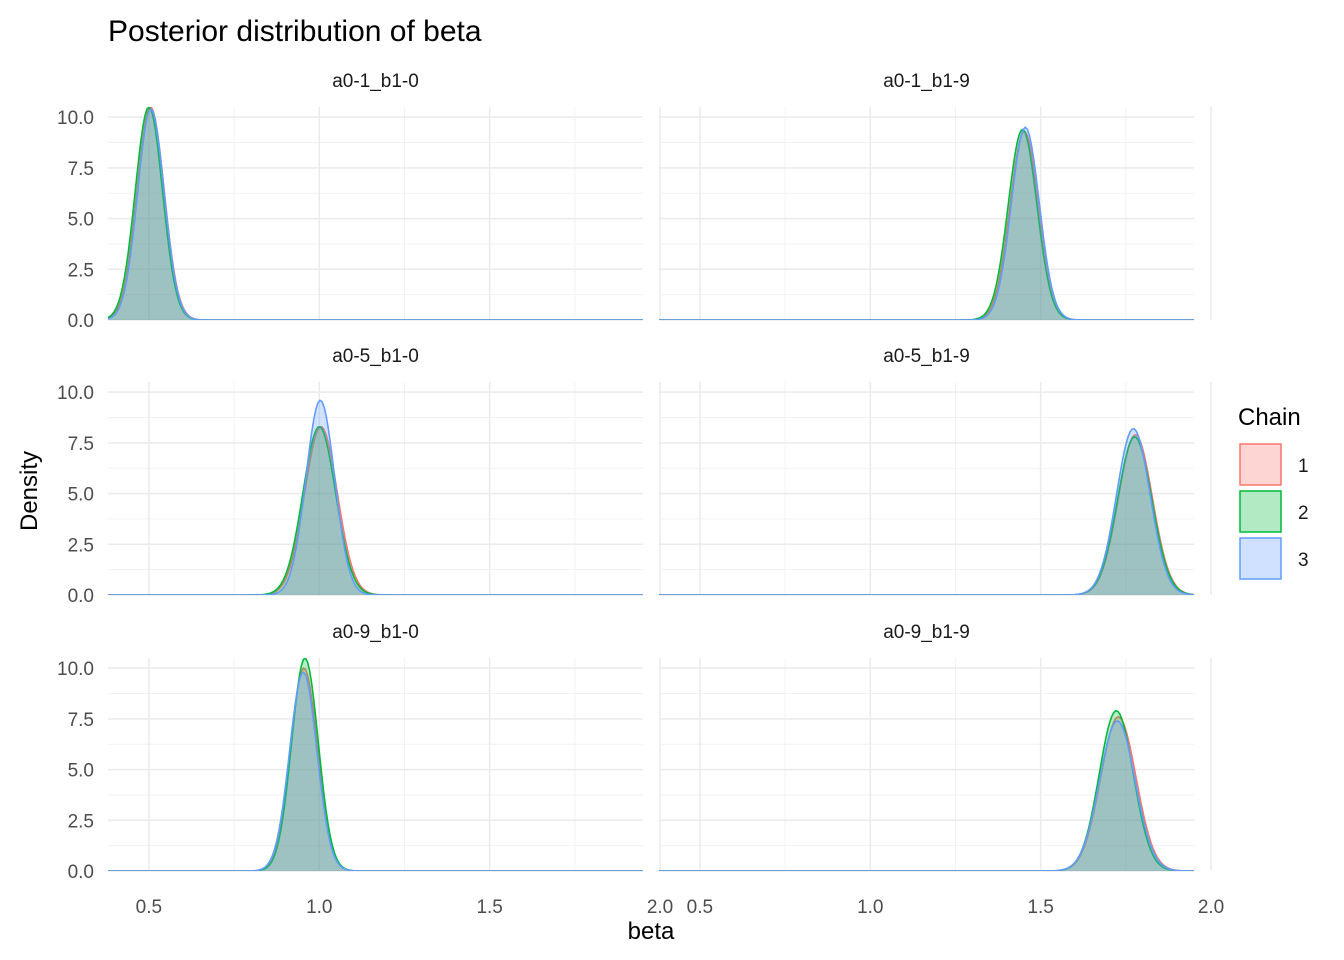  Describe the element at coordinates (651, 931) in the screenshot. I see `x-axis-title: beta` at that location.